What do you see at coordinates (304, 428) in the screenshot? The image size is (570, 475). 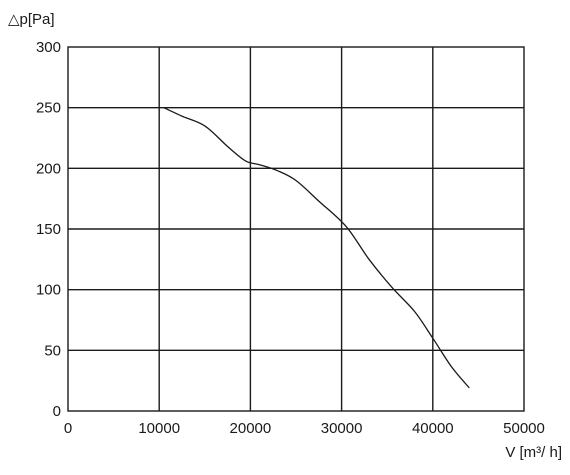 I see `x-axis-tick-labels: 0 10000 20000 30000 40000 50000` at bounding box center [304, 428].